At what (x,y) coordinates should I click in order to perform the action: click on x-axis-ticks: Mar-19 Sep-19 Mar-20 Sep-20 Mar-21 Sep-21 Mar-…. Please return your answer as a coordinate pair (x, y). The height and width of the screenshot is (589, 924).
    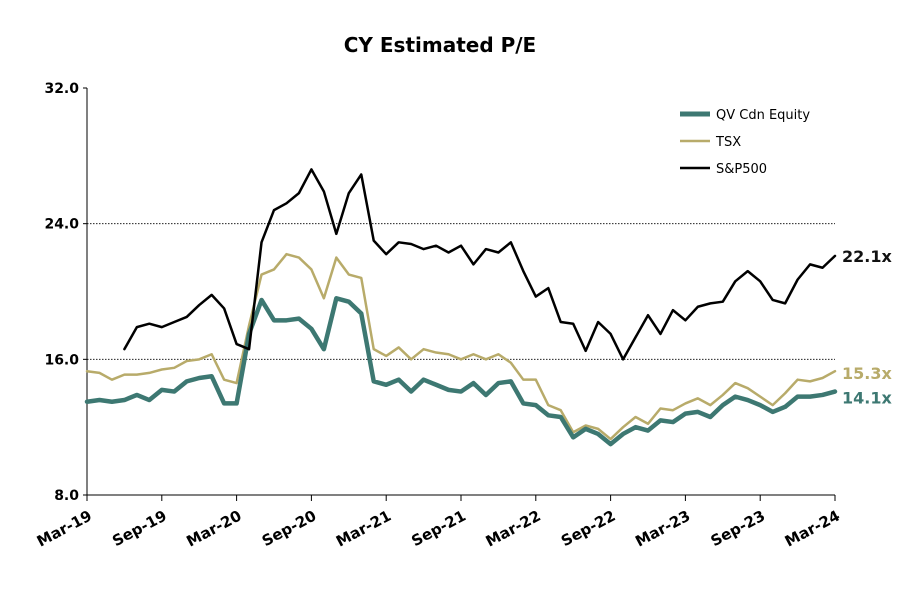
    Looking at the image, I should click on (438, 522).